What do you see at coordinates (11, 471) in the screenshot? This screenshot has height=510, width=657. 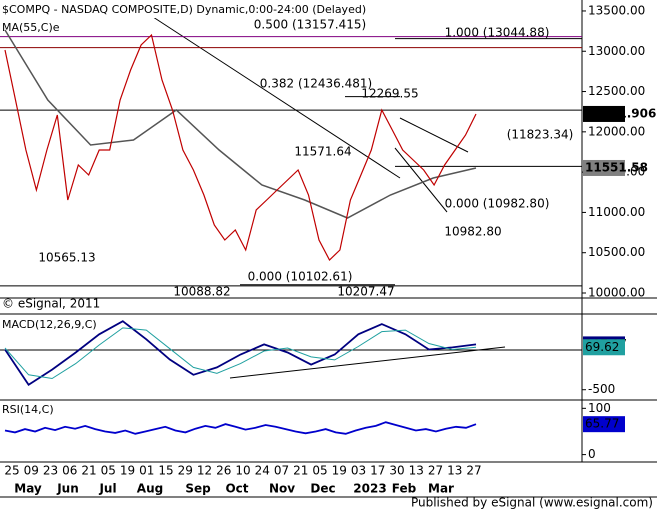 I see `x-tick-label: 25` at bounding box center [11, 471].